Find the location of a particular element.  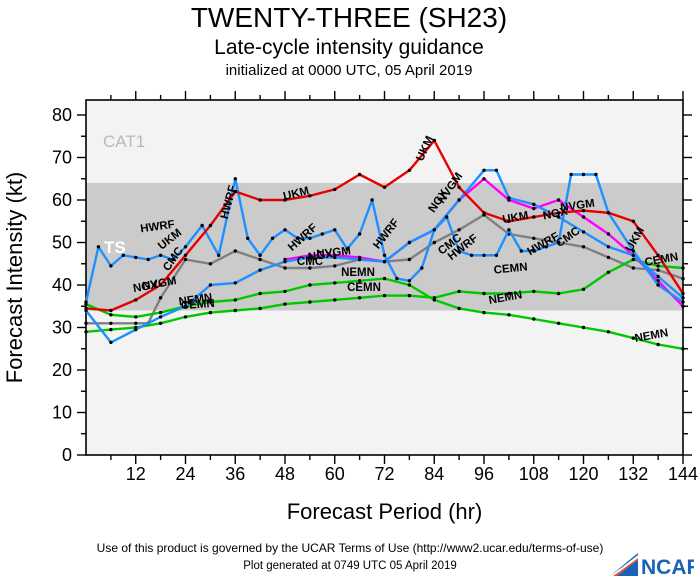

x-tick-label: 12 is located at coordinates (136, 474).